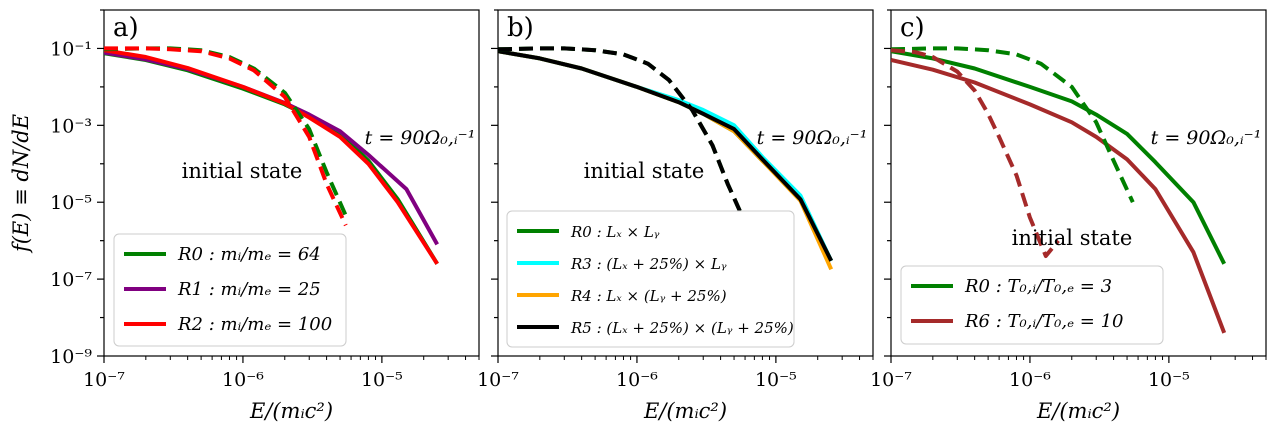 The image size is (1276, 436). Describe the element at coordinates (648, 296) in the screenshot. I see `legend-label: R4 : Lₓ × (Lᵧ + 25%)` at that location.